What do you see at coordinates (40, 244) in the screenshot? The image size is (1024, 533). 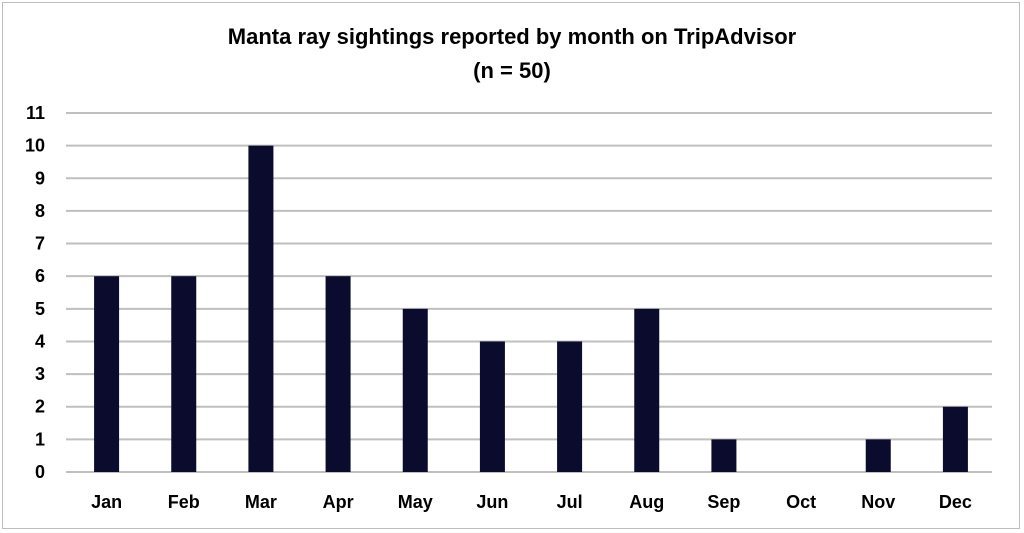 I see `y-tick-label: 7` at bounding box center [40, 244].